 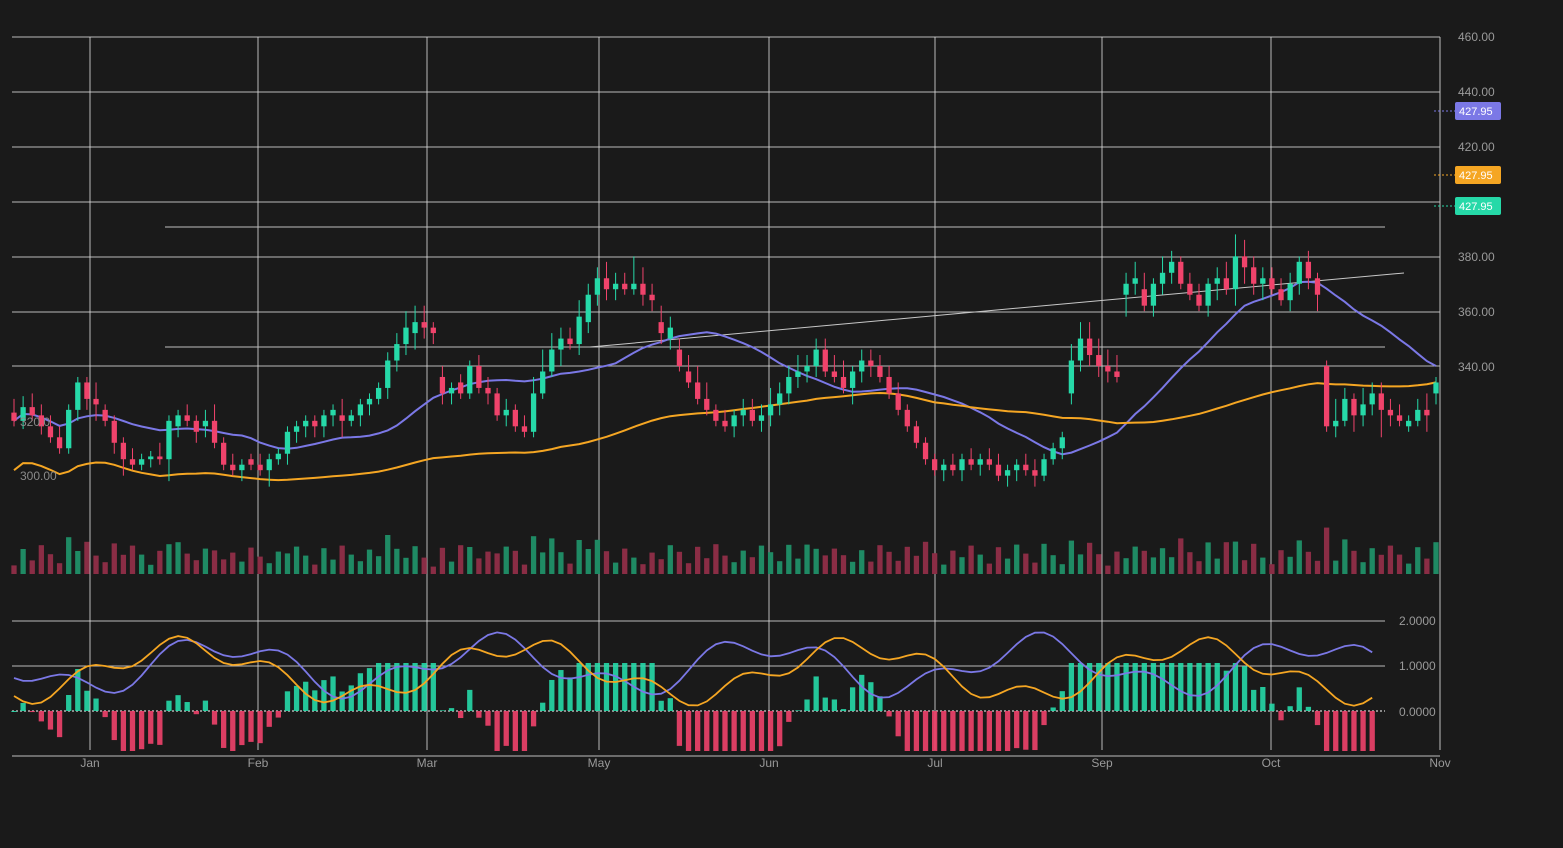 I want to click on y-tick-label: 340.00, so click(x=1476, y=367).